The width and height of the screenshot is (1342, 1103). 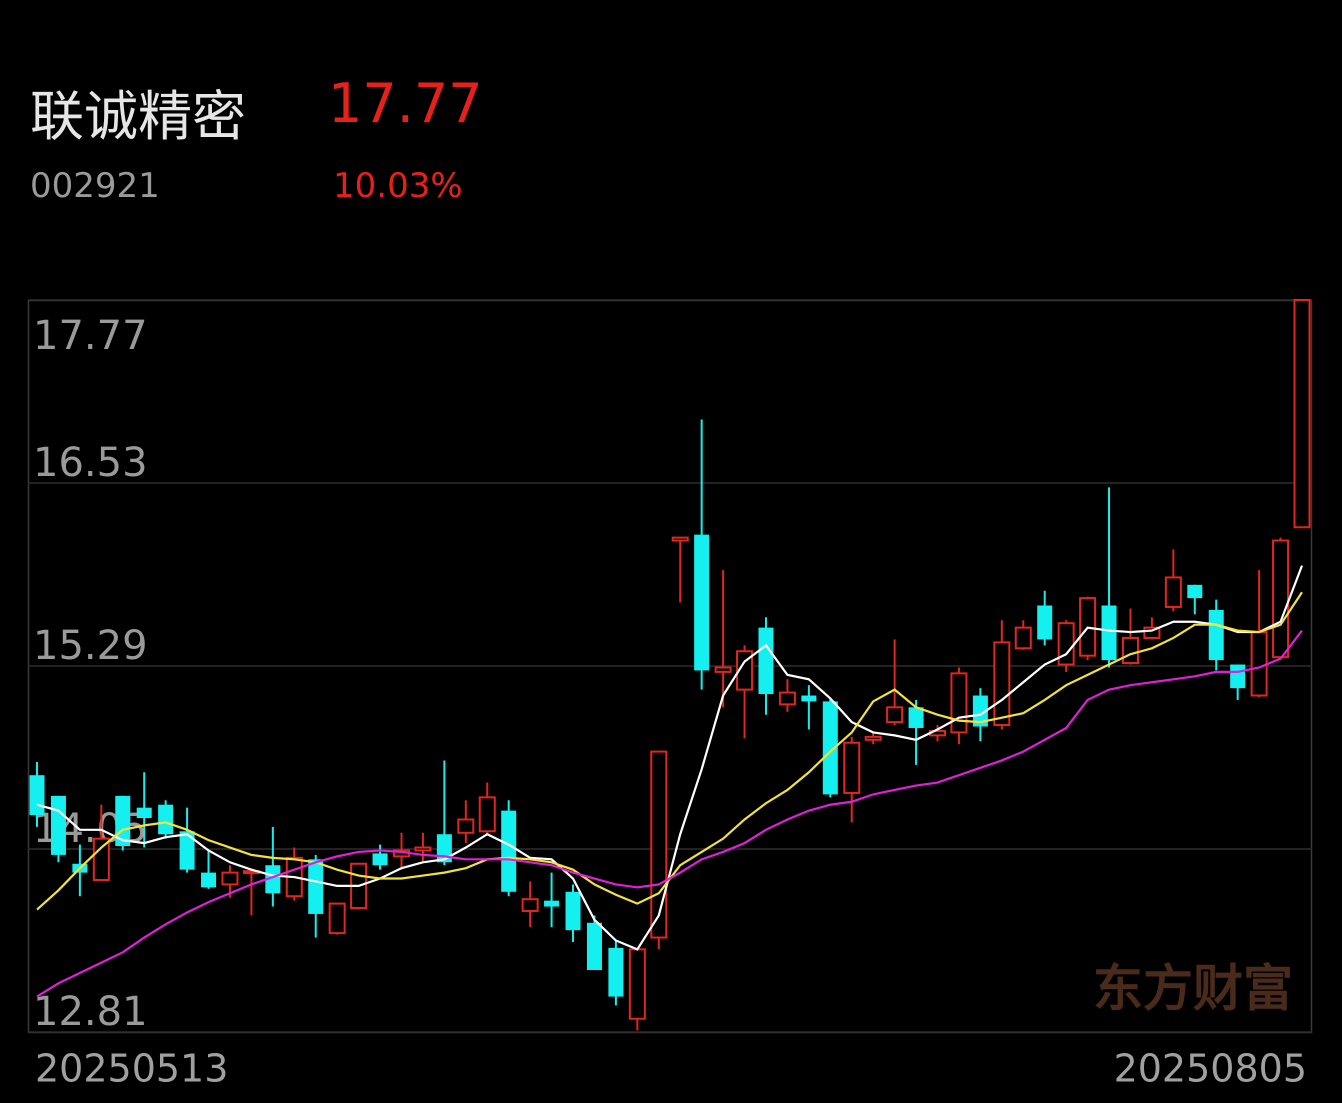 What do you see at coordinates (90, 646) in the screenshot?
I see `y-tick-label: 15.29` at bounding box center [90, 646].